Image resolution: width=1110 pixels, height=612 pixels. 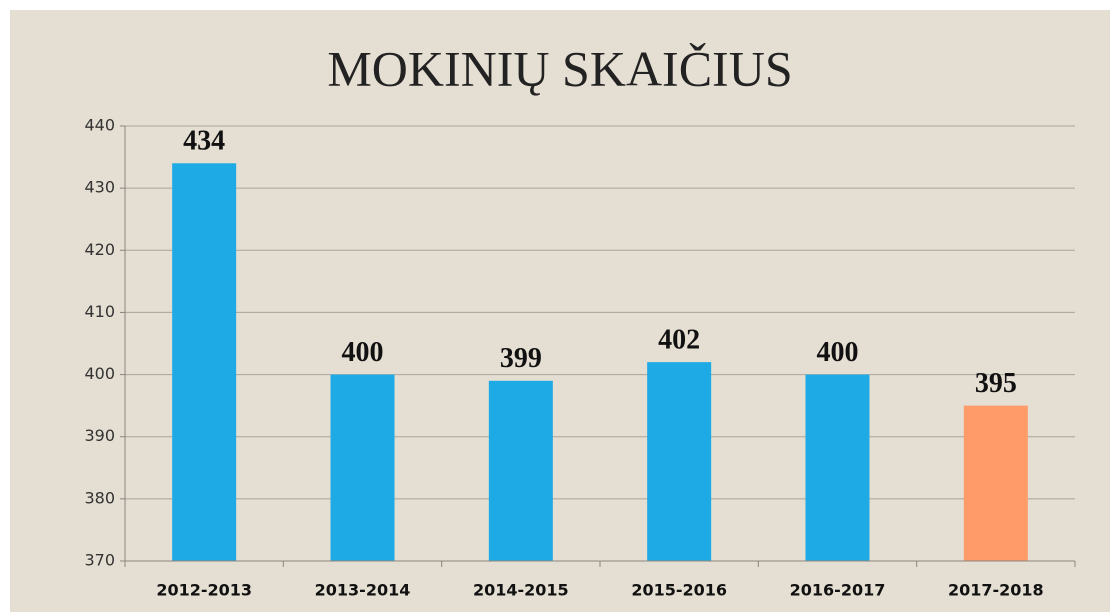 I want to click on y-tick-label: 440, so click(x=99, y=125).